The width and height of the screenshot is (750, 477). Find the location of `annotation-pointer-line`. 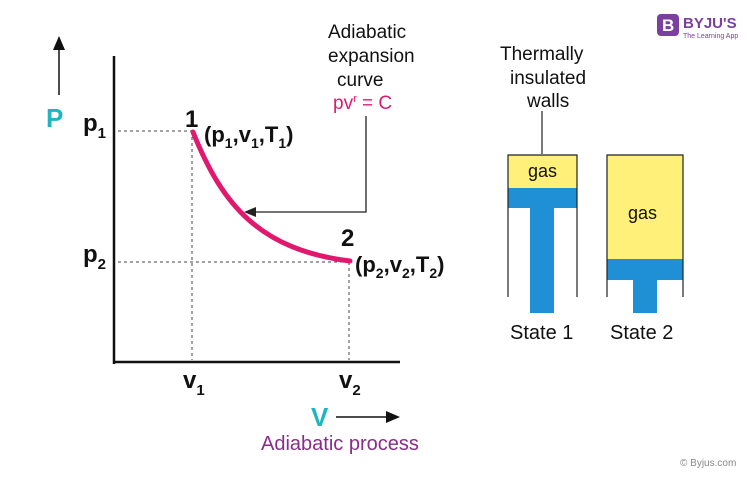

annotation-pointer-line is located at coordinates (310, 164).